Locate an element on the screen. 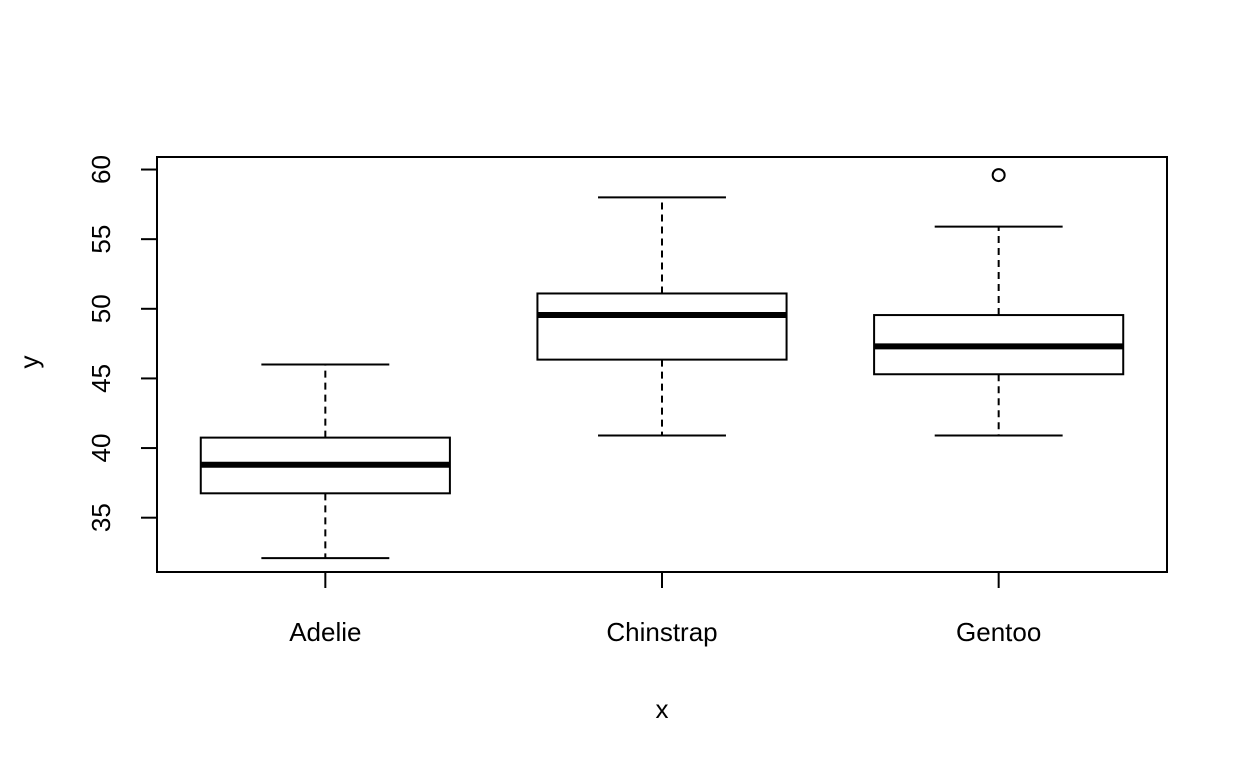  y-tick-label: 45 is located at coordinates (101, 378).